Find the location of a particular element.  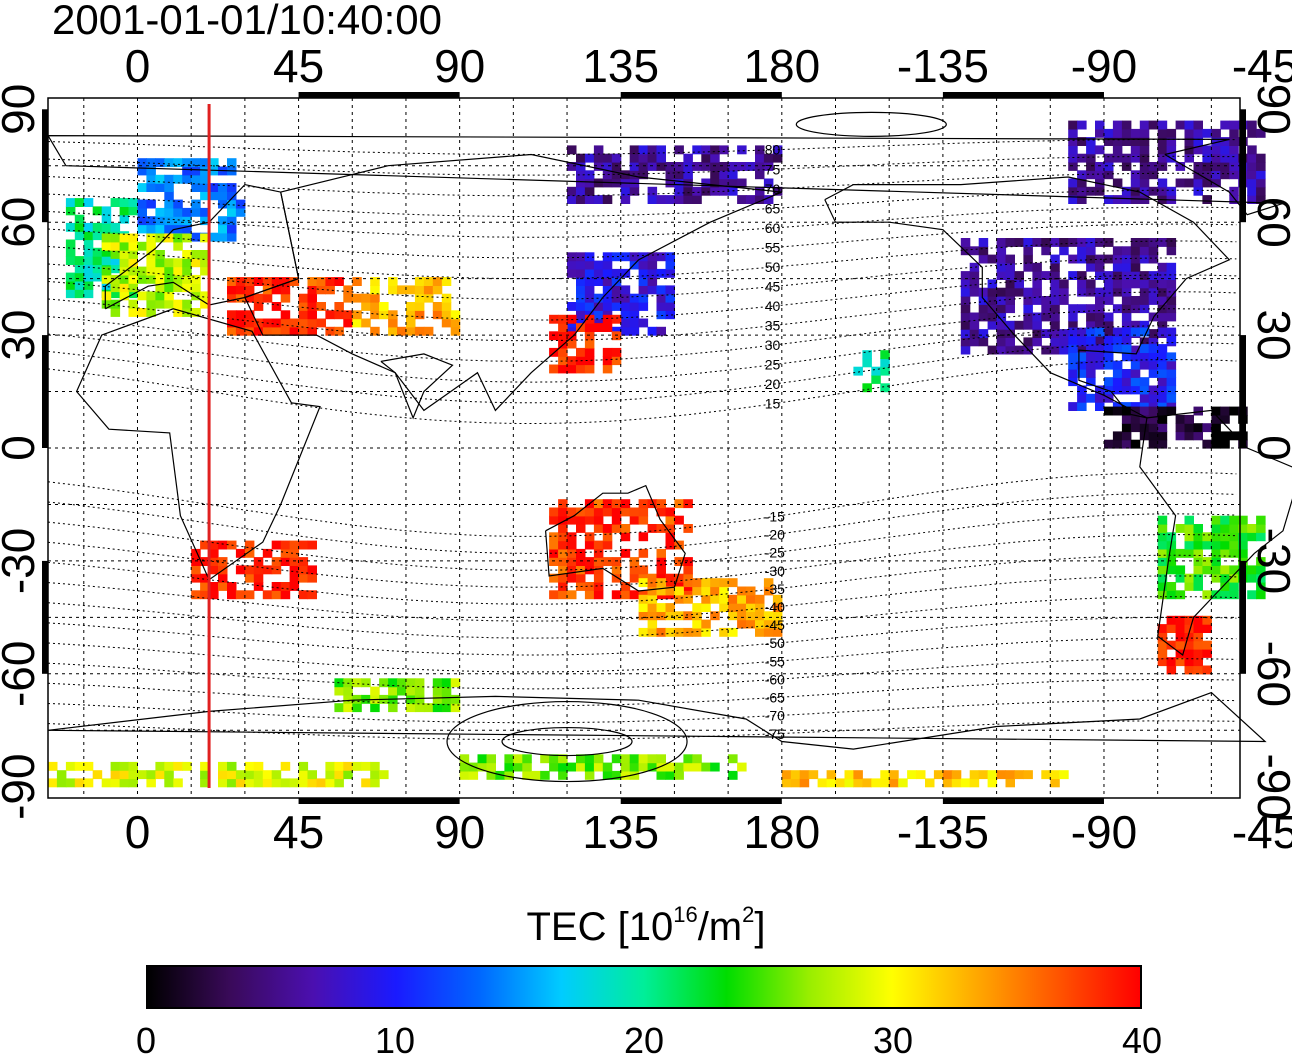

y-tick-label-left: 60 is located at coordinates (22, 222).